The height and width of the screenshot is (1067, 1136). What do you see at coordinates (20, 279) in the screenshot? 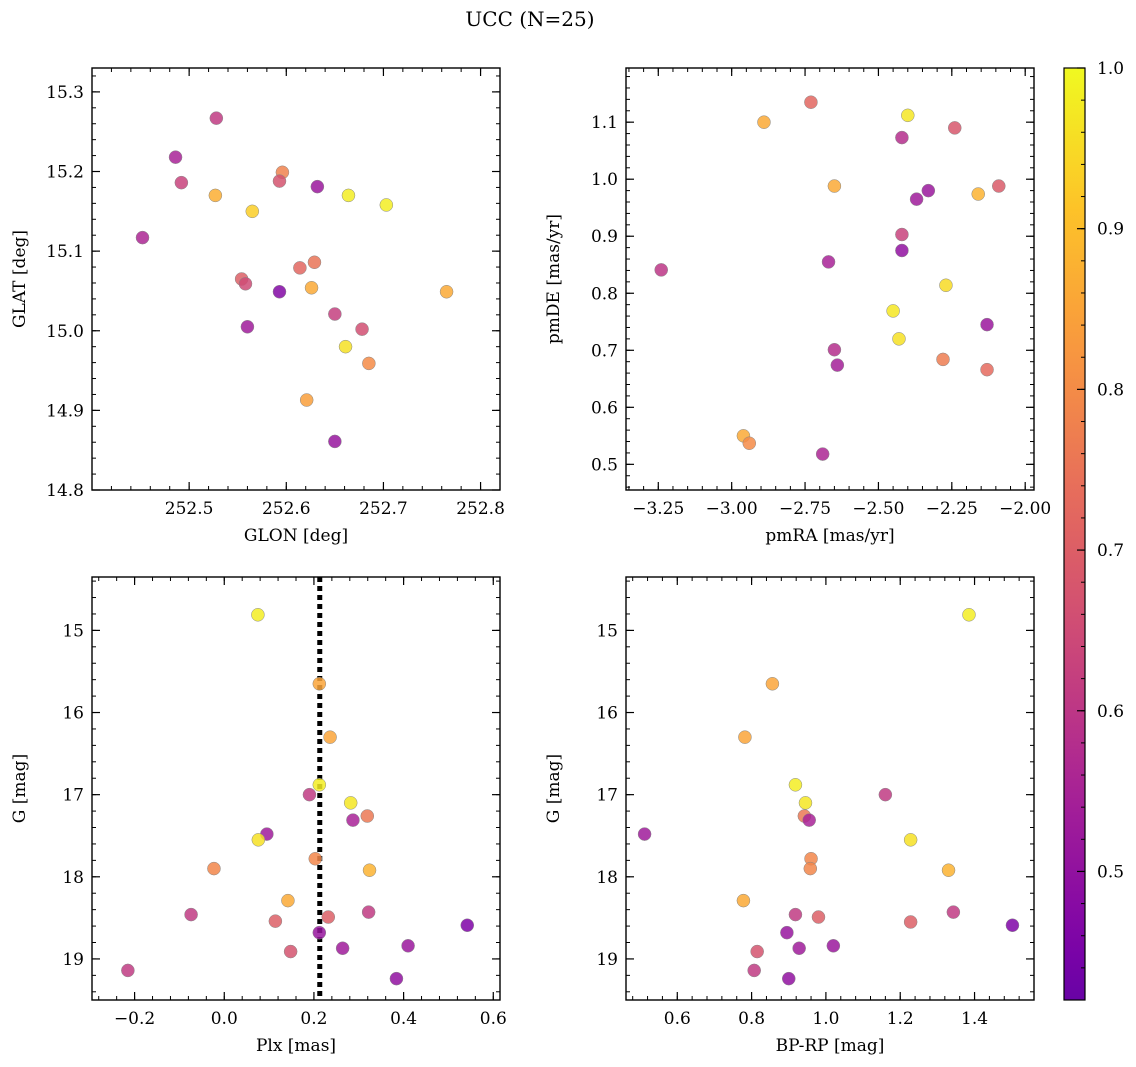
I see `y-axis-label: GLAT [deg]` at bounding box center [20, 279].